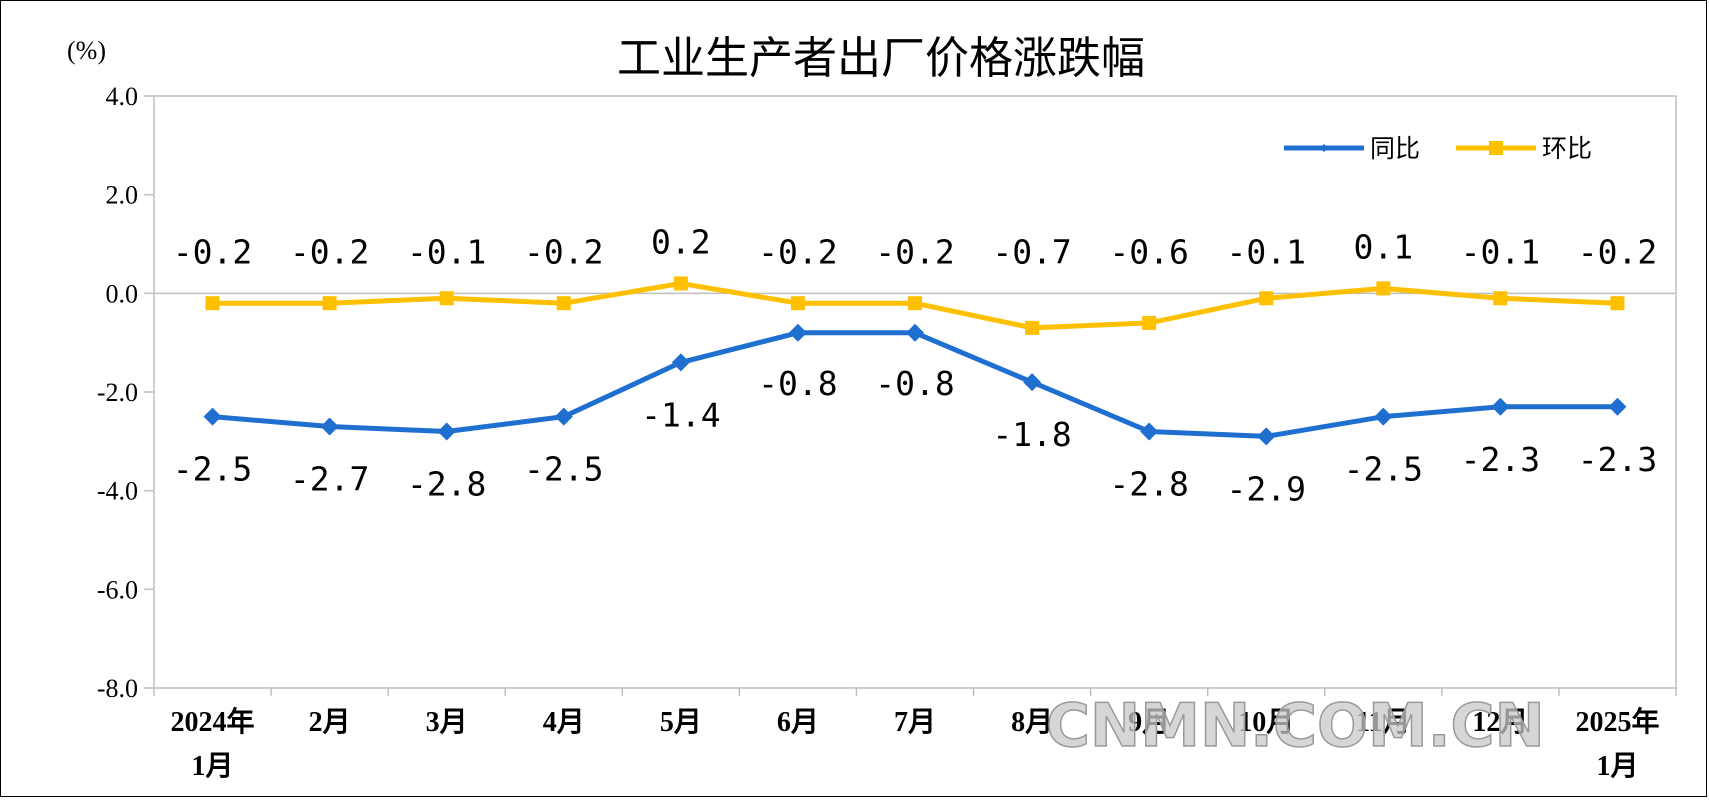 Image resolution: width=1709 pixels, height=800 pixels. What do you see at coordinates (1265, 488) in the screenshot?
I see `data-label: -2.9` at bounding box center [1265, 488].